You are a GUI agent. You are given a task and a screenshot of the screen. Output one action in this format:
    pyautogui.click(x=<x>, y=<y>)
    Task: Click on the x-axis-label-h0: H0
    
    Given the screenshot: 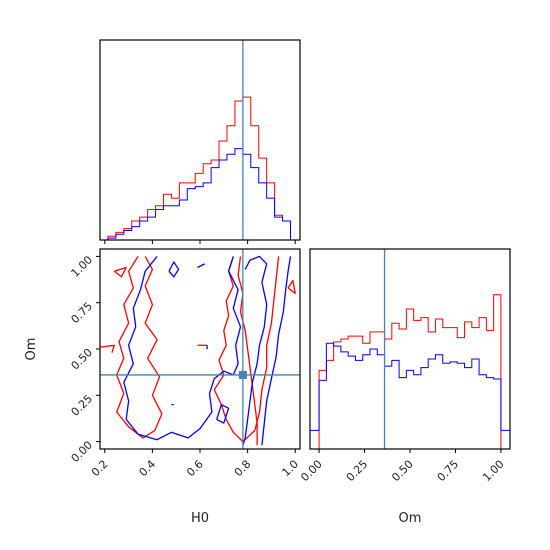 What is the action you would take?
    pyautogui.click(x=200, y=518)
    